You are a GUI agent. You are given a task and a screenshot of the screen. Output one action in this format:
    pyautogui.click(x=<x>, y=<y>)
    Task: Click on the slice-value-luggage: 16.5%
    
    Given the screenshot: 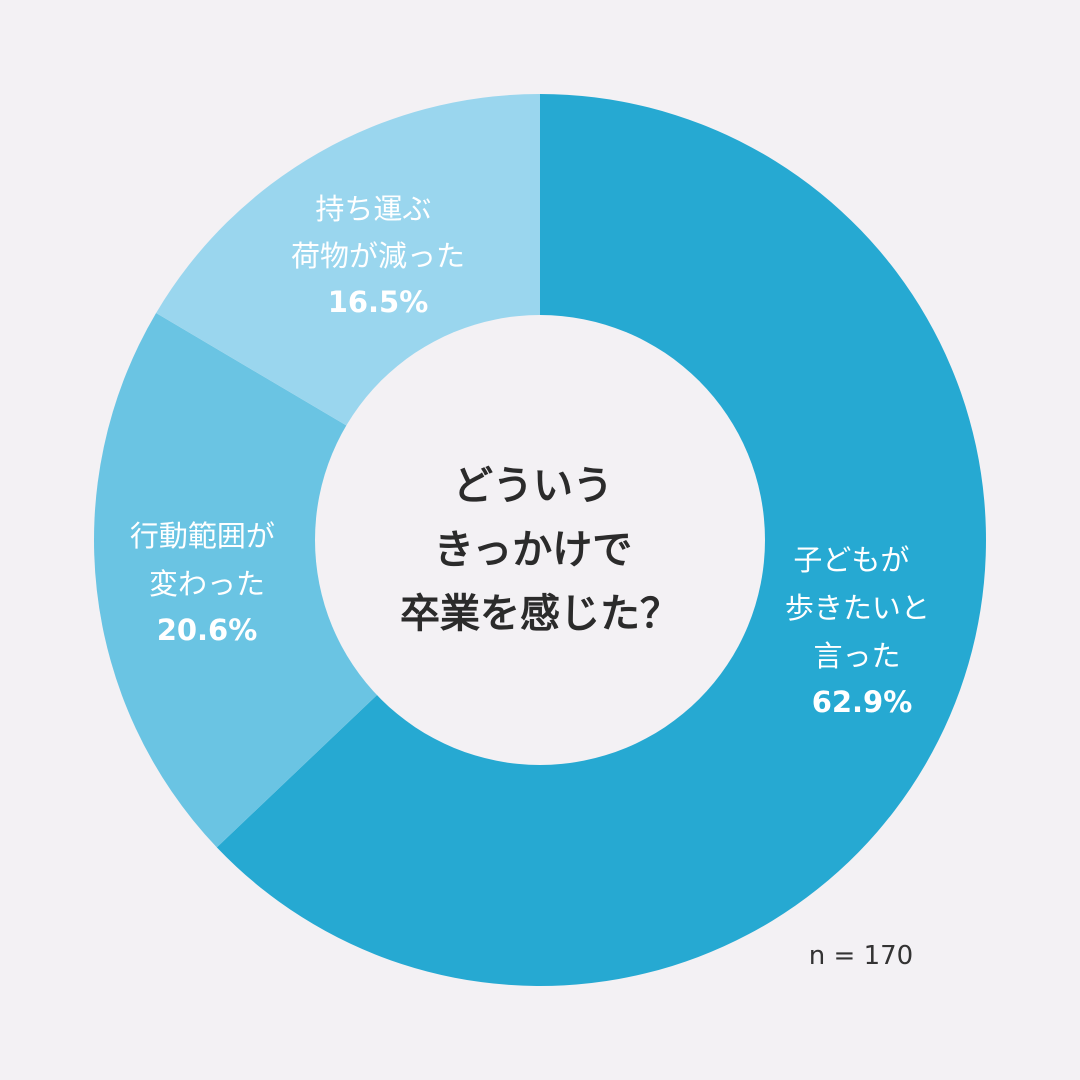 What is the action you would take?
    pyautogui.click(x=378, y=302)
    